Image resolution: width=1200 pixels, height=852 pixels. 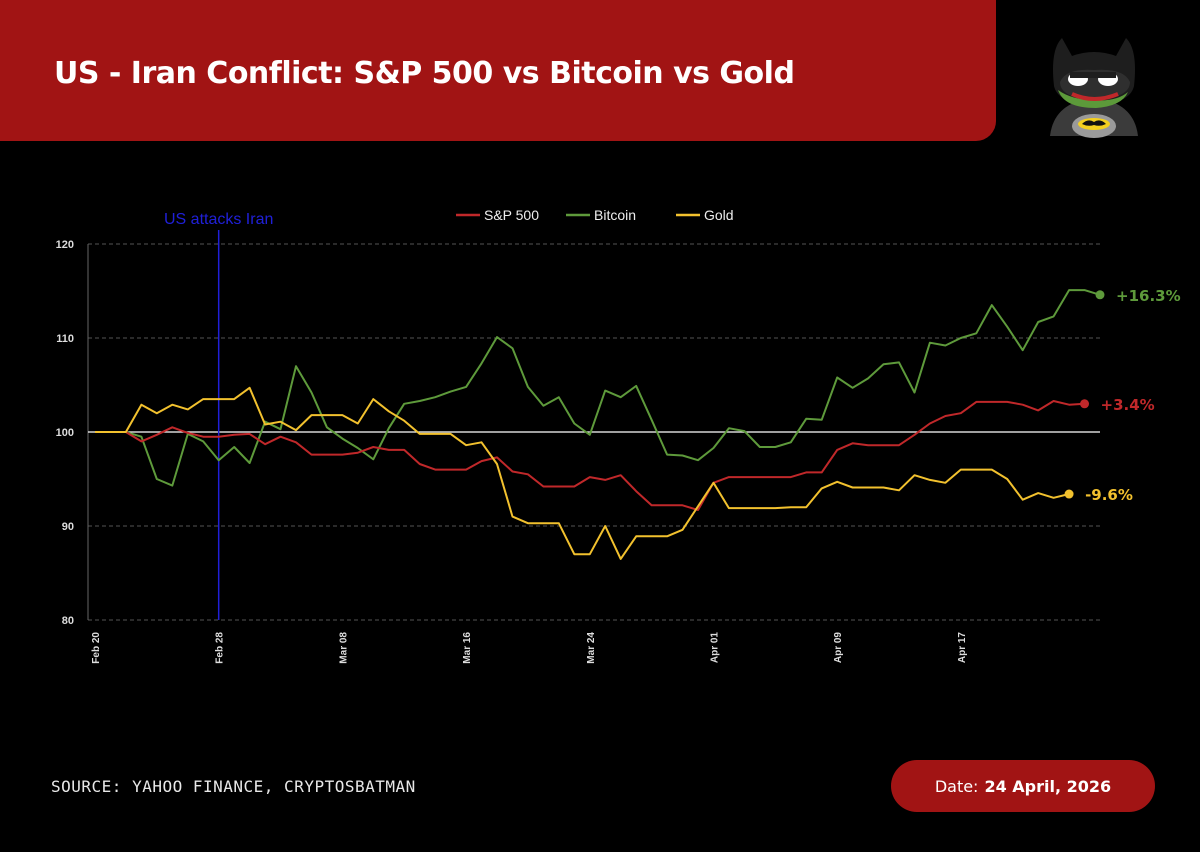 I want to click on chart-legend: S&P 500 Bitcoin Gold, so click(x=595, y=215).